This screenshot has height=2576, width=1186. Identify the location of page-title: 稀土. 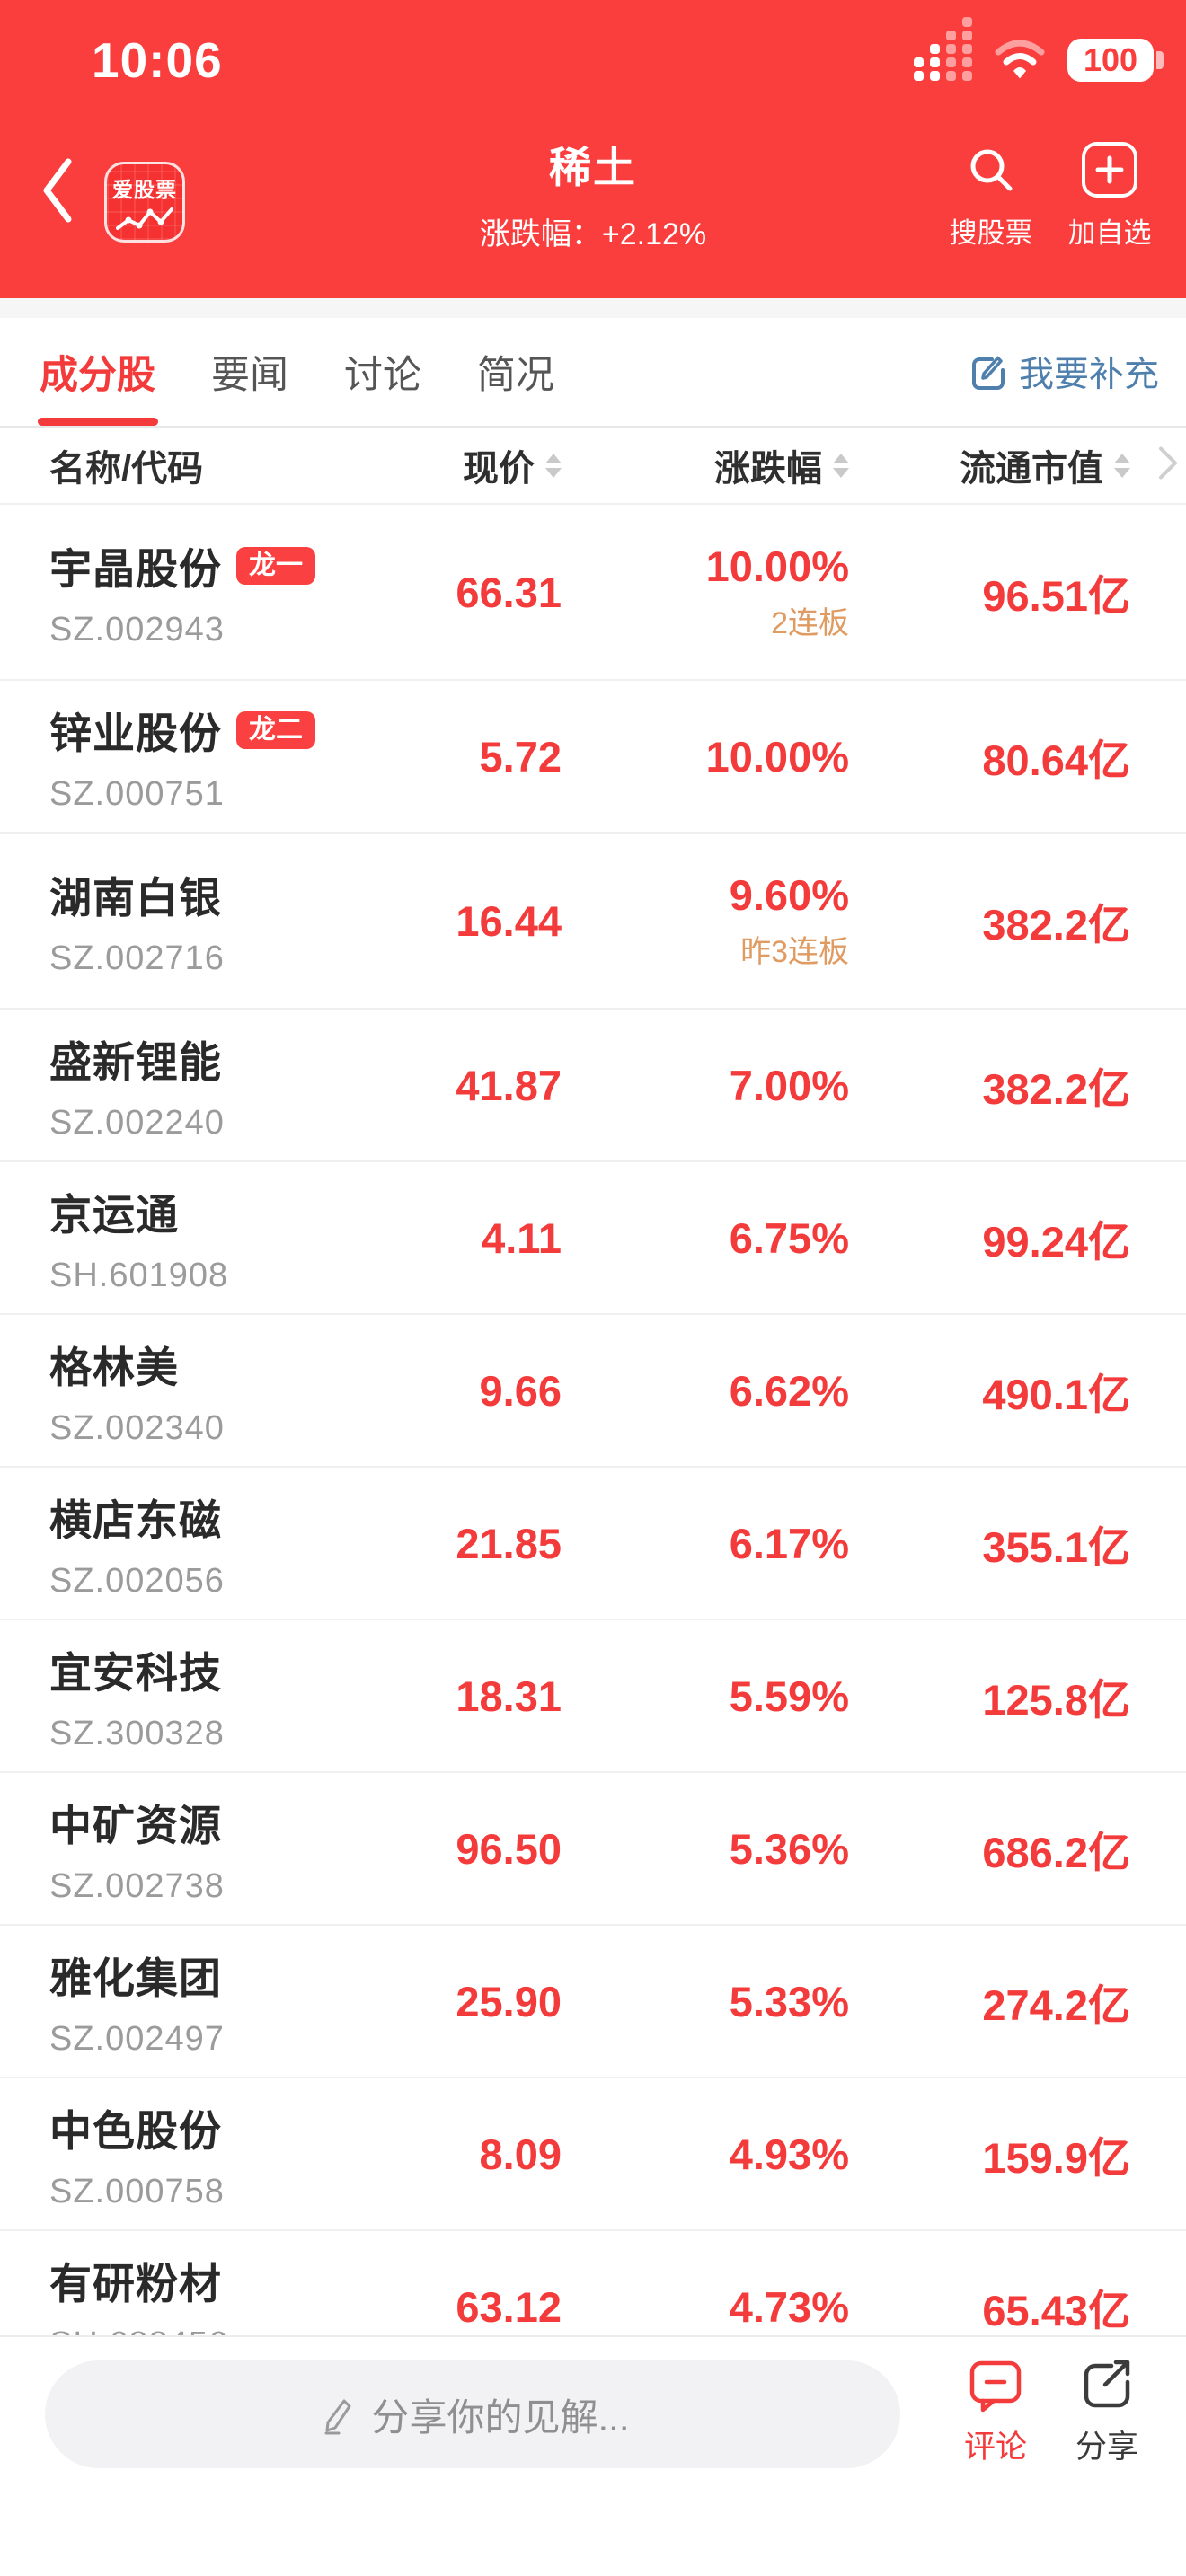
(593, 167).